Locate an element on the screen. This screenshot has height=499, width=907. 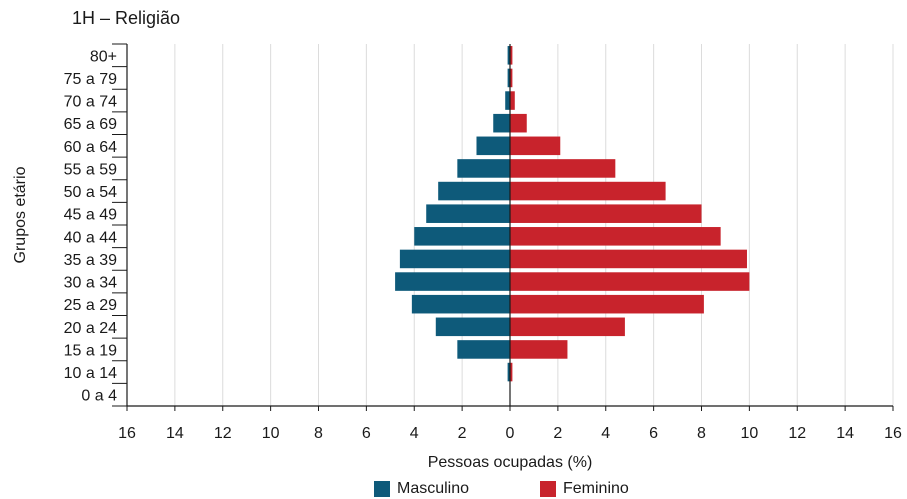
chart-title: 1H – Religião is located at coordinates (126, 18).